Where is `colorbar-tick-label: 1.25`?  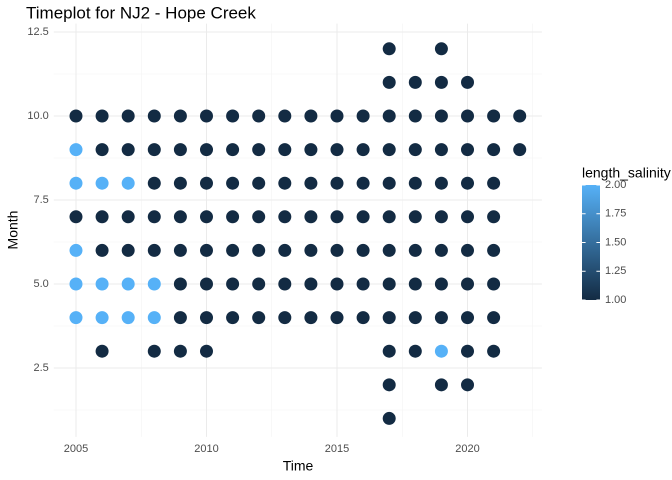 colorbar-tick-label: 1.25 is located at coordinates (615, 271).